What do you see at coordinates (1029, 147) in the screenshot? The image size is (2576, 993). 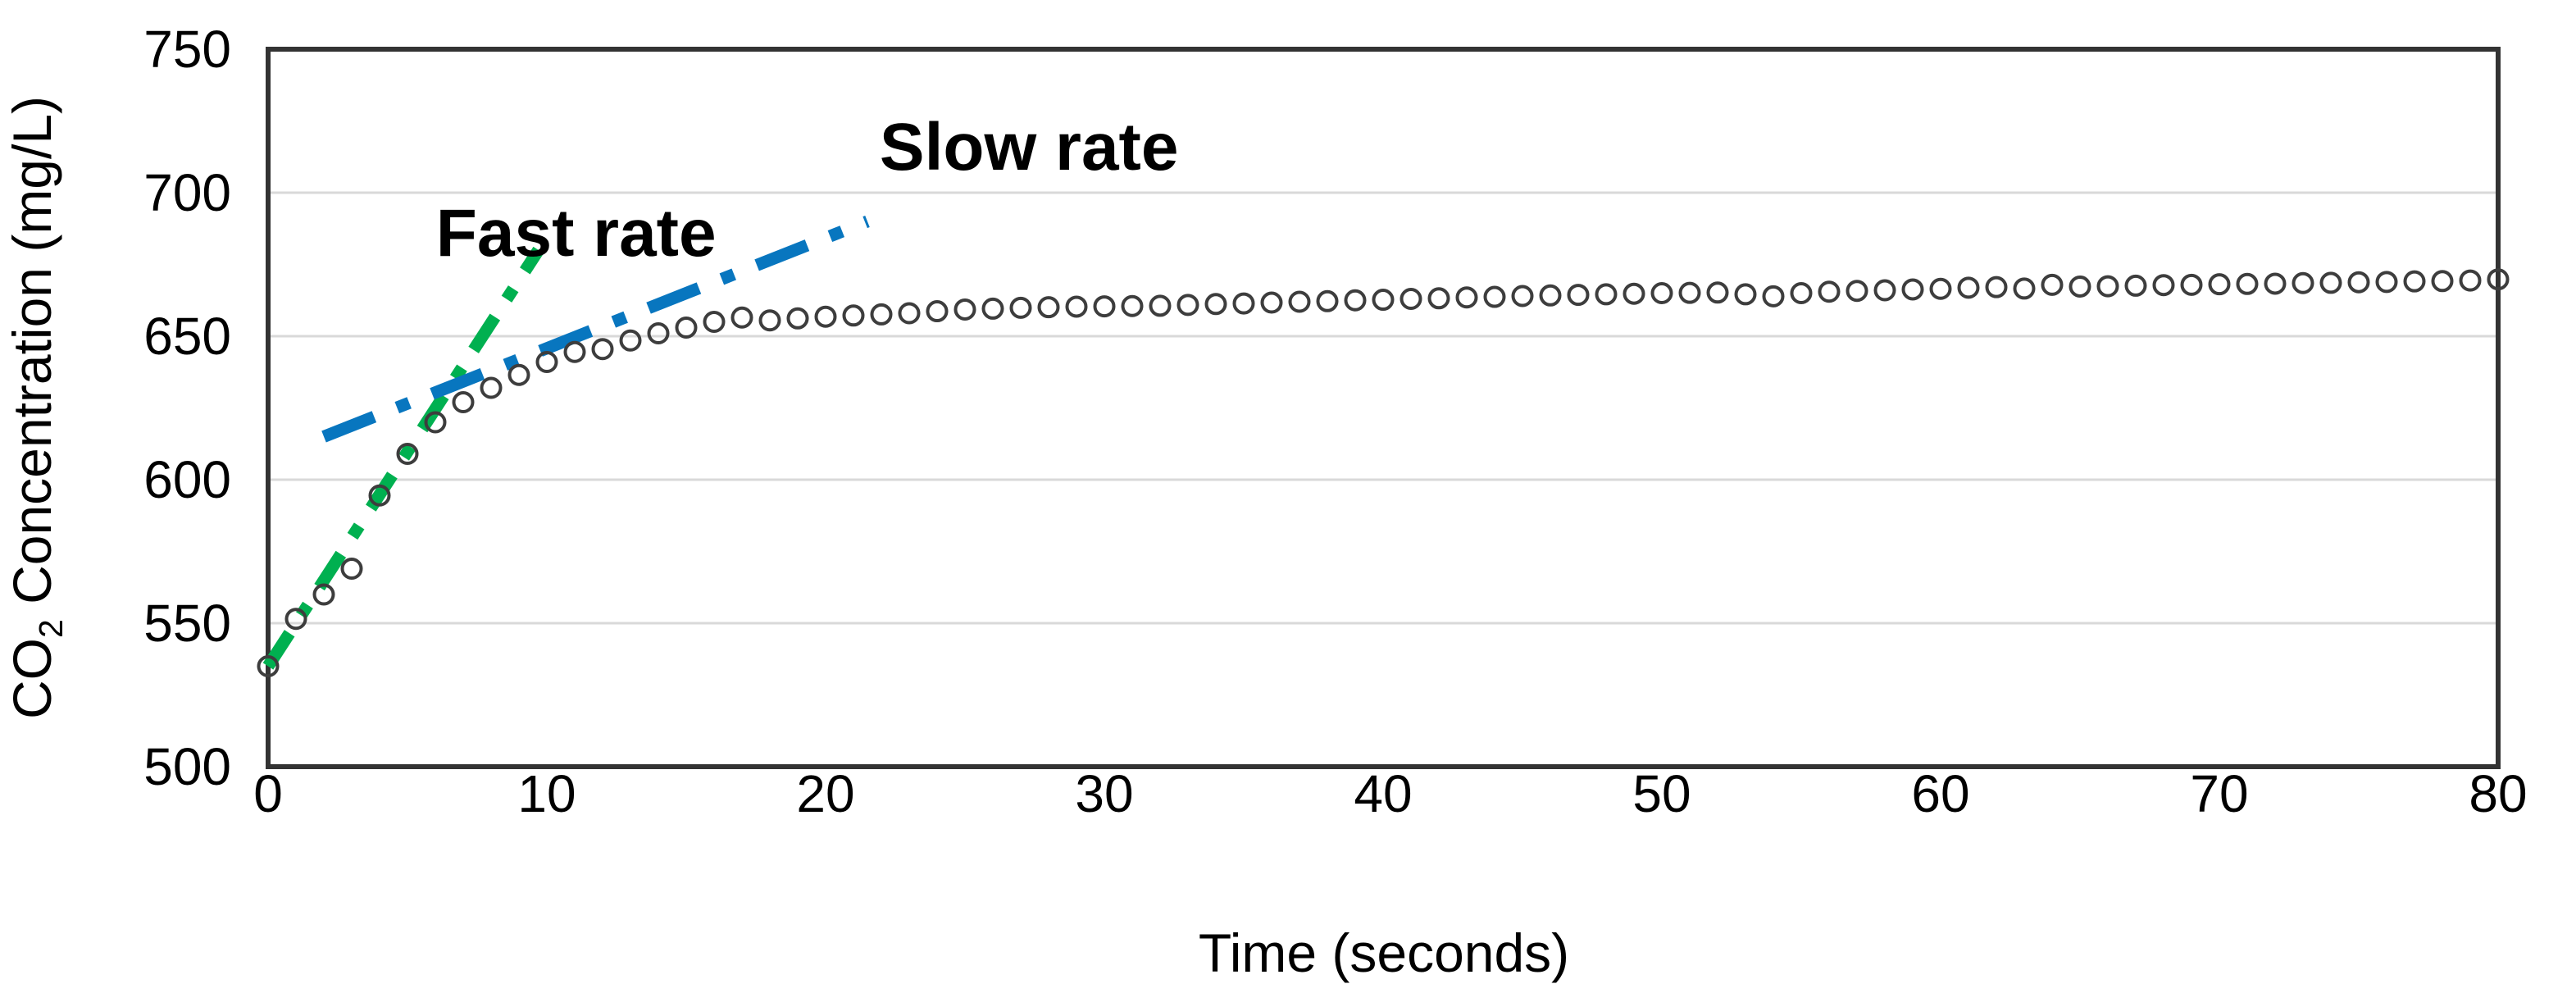 I see `slow-rate-label: Slow rate` at bounding box center [1029, 147].